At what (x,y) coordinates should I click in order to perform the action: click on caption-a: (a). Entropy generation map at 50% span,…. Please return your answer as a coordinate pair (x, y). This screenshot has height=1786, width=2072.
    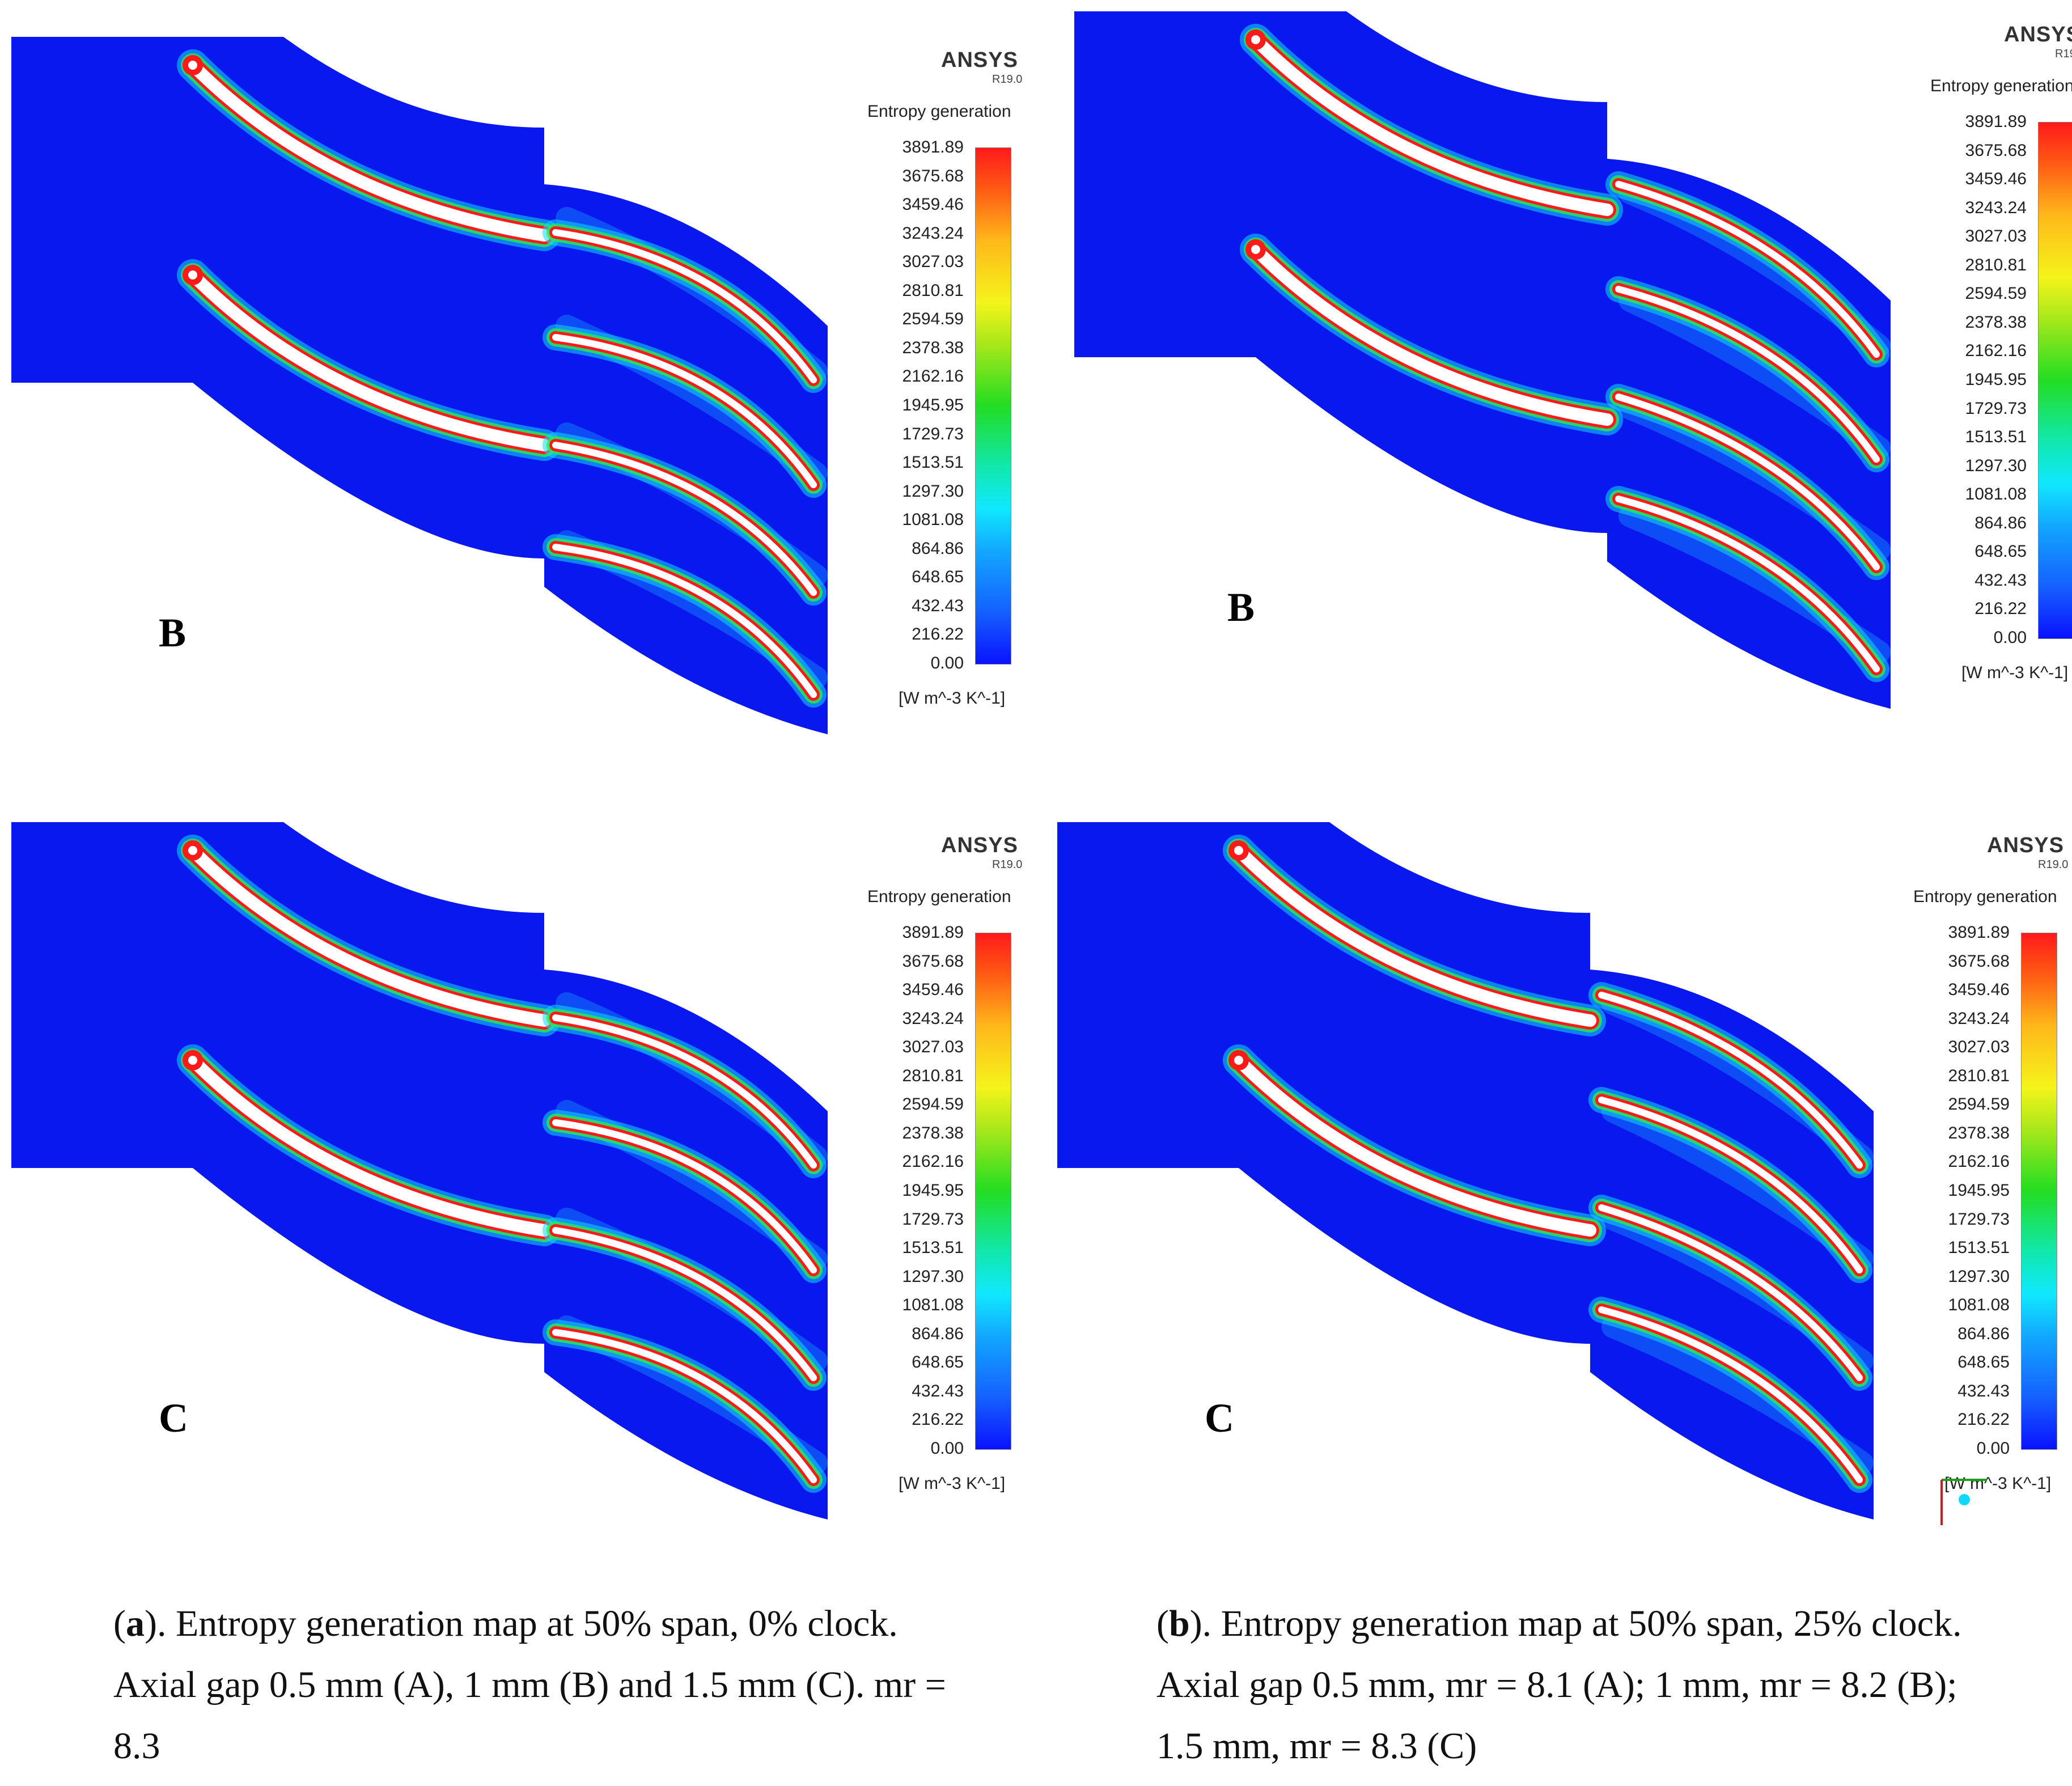
    Looking at the image, I should click on (538, 1685).